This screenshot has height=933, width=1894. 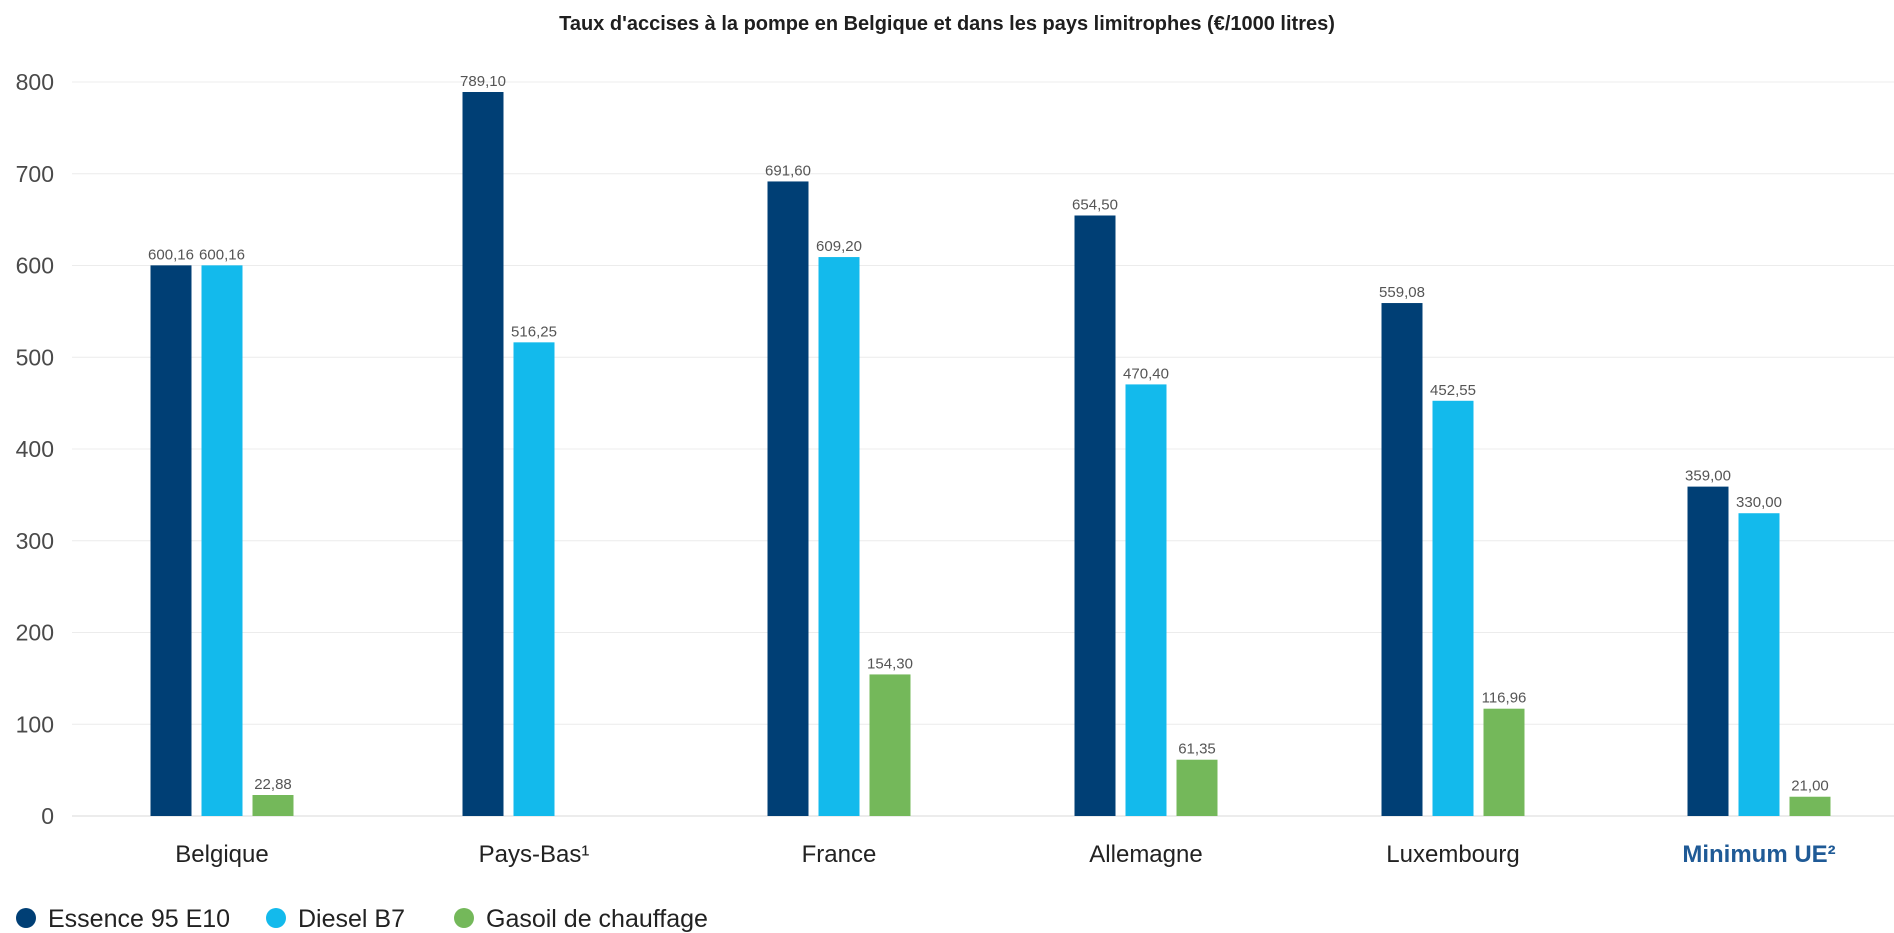 What do you see at coordinates (35, 541) in the screenshot?
I see `y-tick-label: 300` at bounding box center [35, 541].